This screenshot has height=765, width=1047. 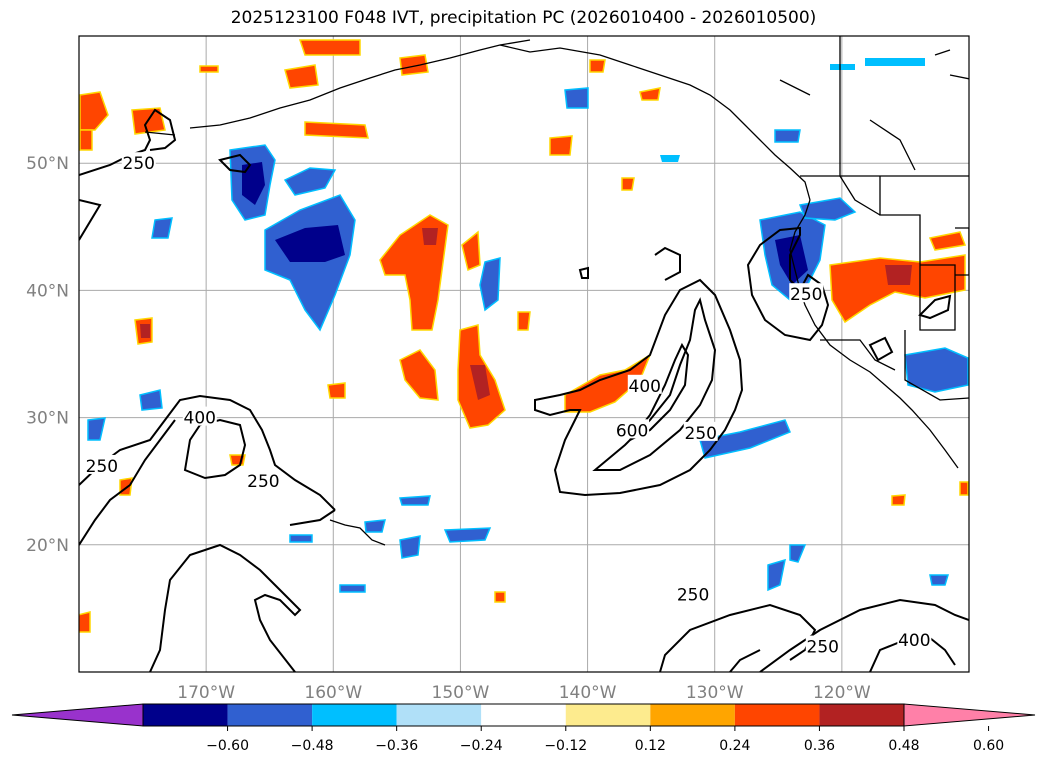 I want to click on colorbar-extend-max, so click(x=969, y=715).